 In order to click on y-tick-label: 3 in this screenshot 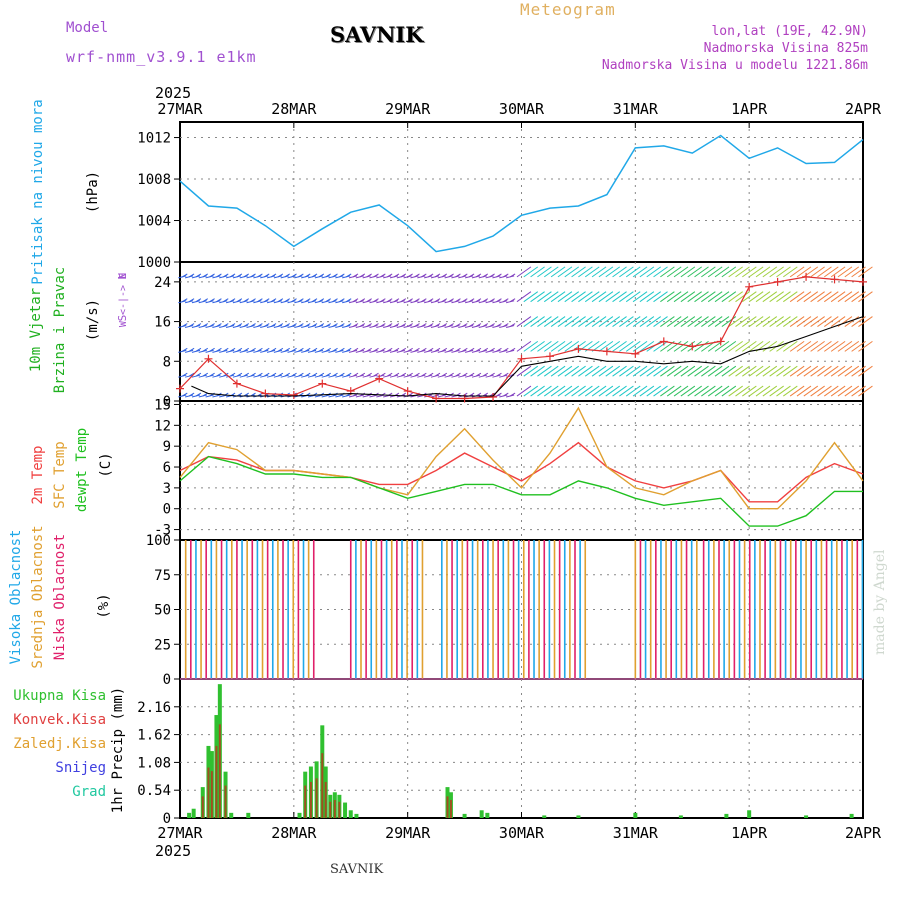, I will do `click(167, 489)`.